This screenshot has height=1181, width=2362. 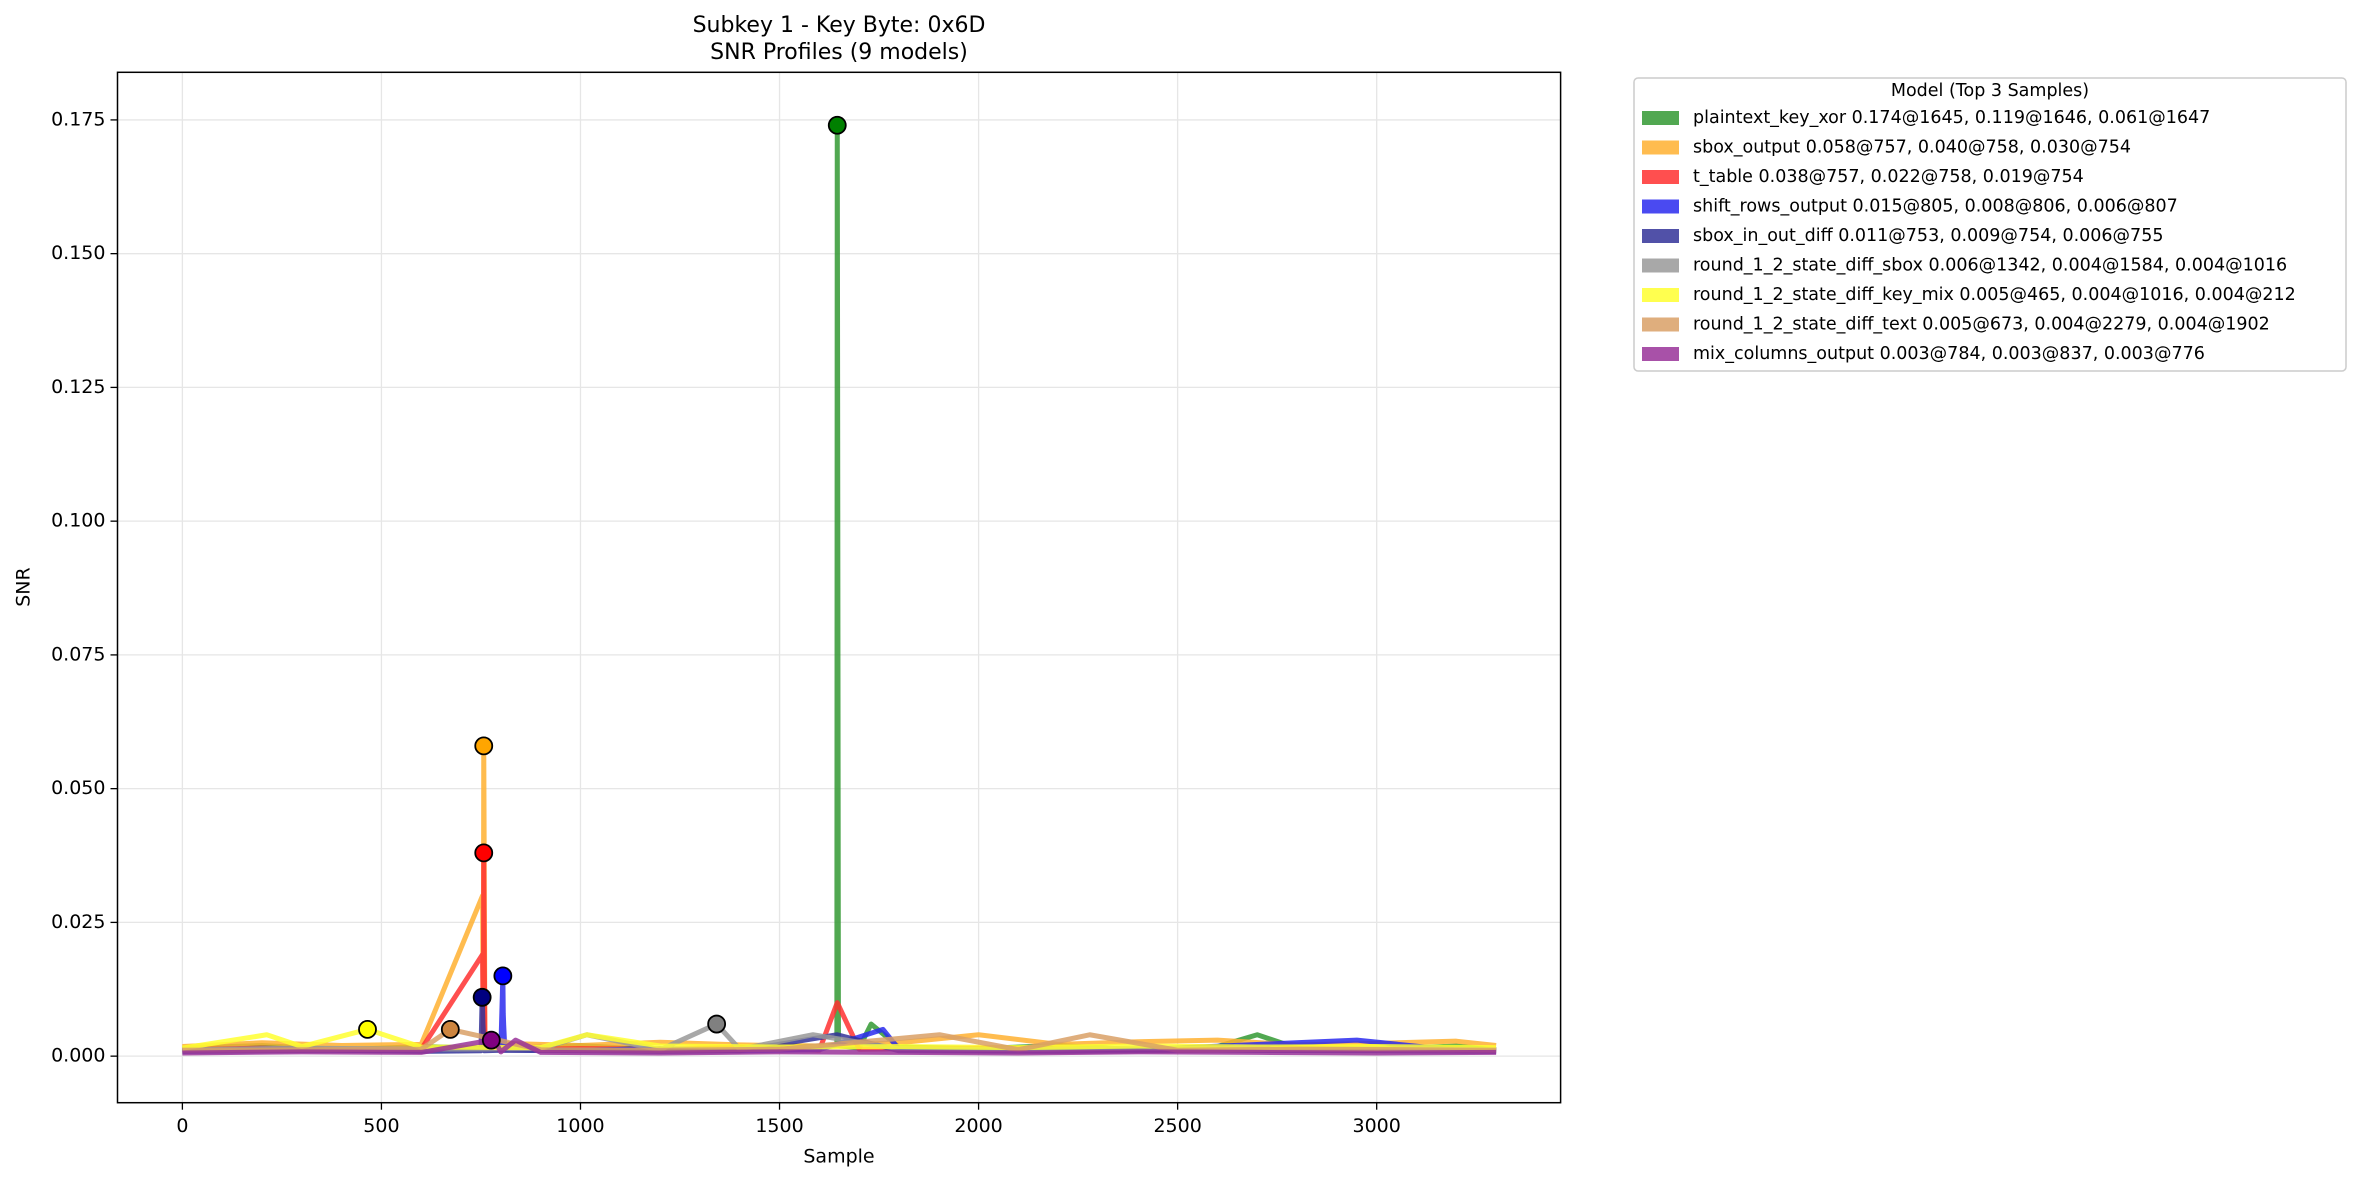 I want to click on chart-subtitle: SNR Profiles (9 models), so click(x=839, y=52).